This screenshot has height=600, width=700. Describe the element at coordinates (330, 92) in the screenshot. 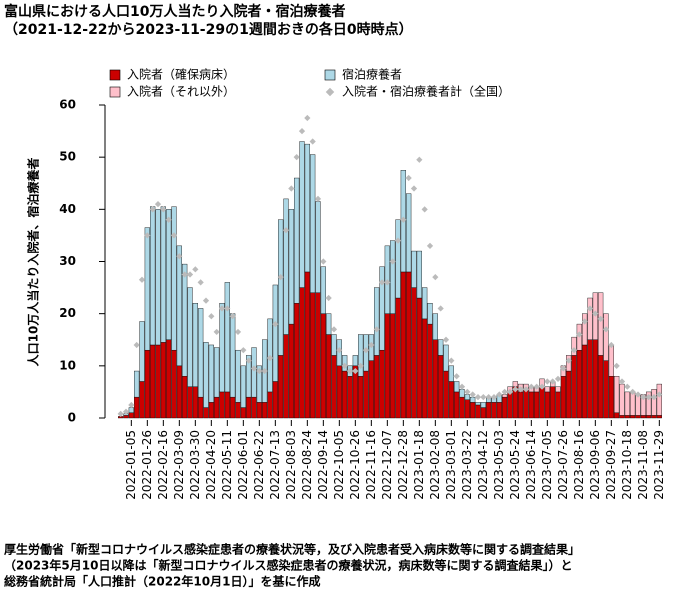

I see `legend-marker` at that location.